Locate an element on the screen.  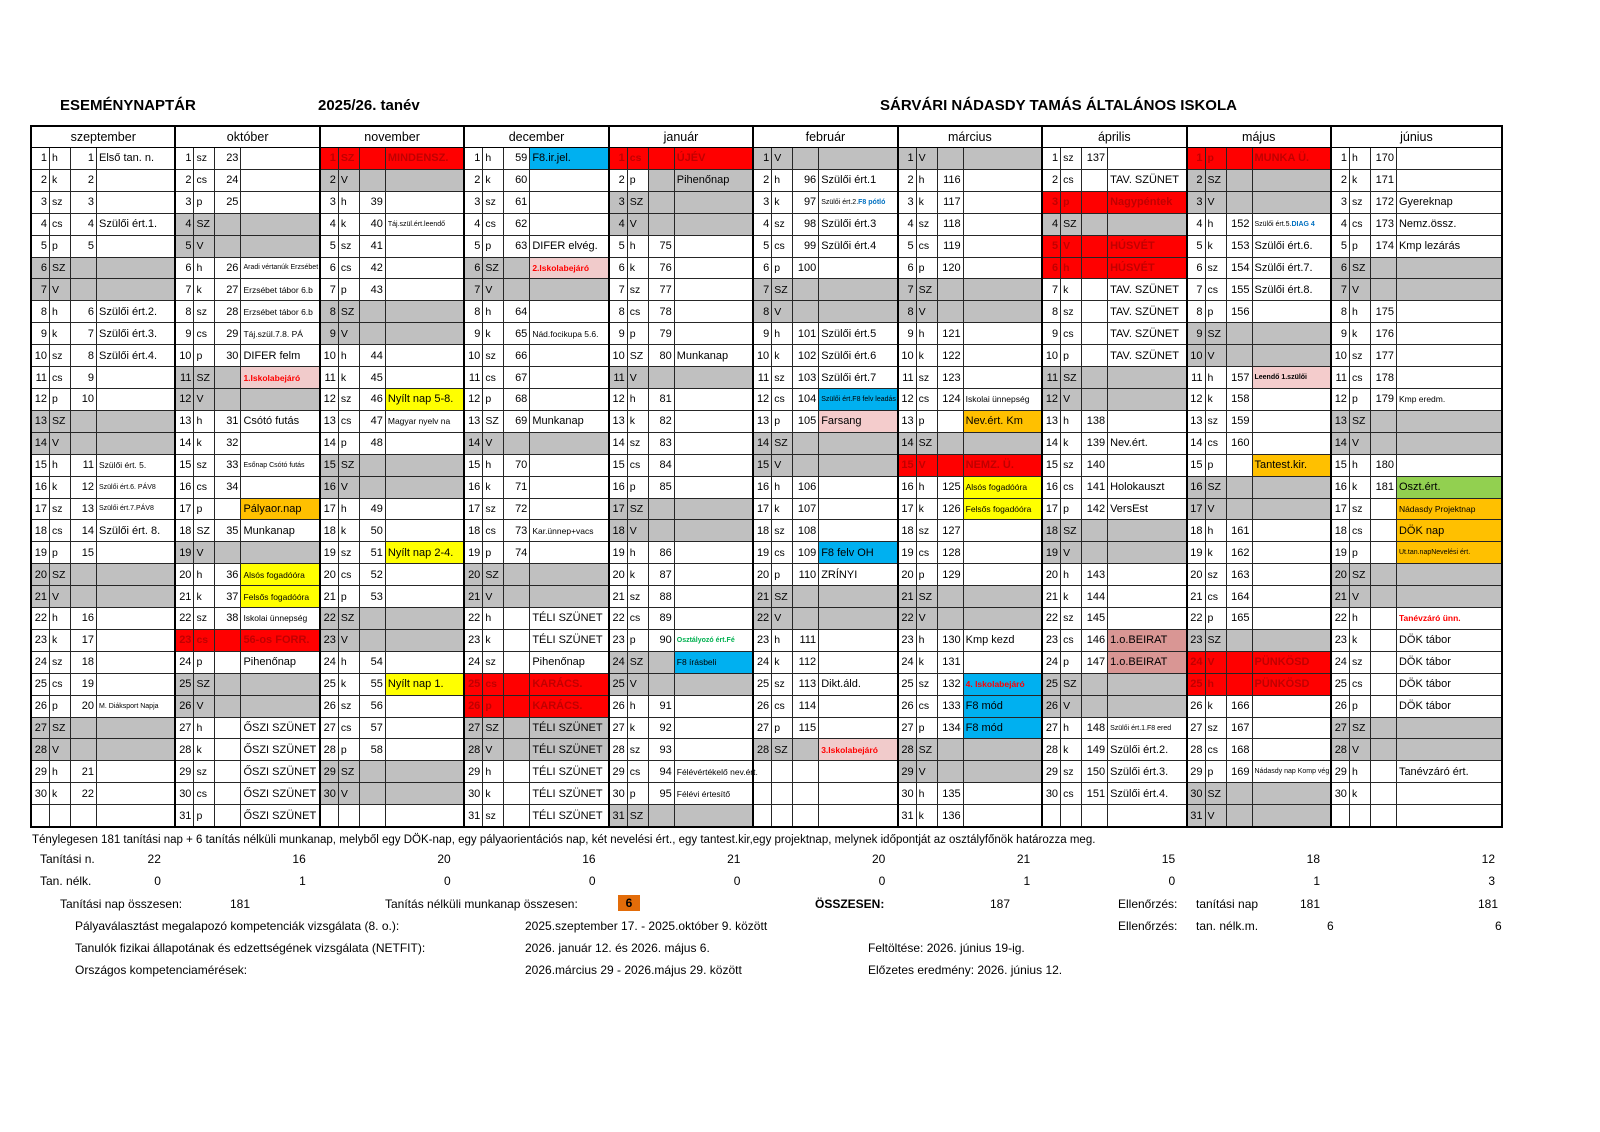
day-row: 11 cs 9 is located at coordinates (103, 377).